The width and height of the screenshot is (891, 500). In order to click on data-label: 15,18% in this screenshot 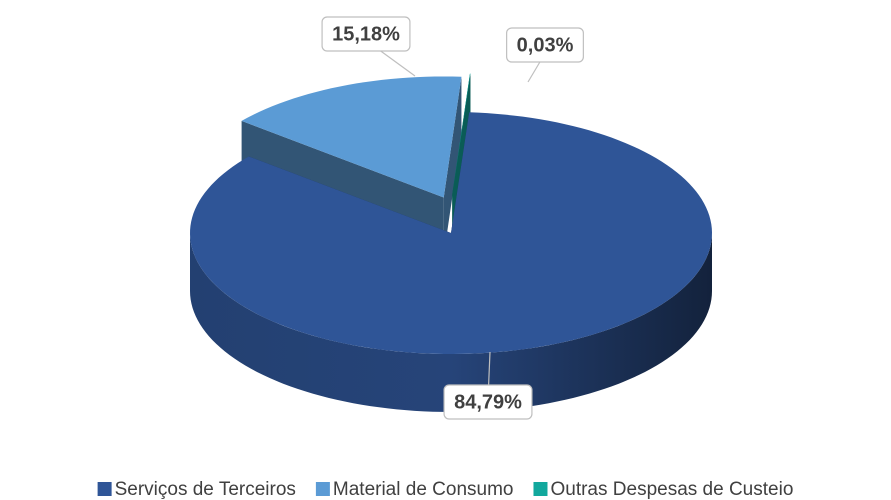, I will do `click(366, 34)`.